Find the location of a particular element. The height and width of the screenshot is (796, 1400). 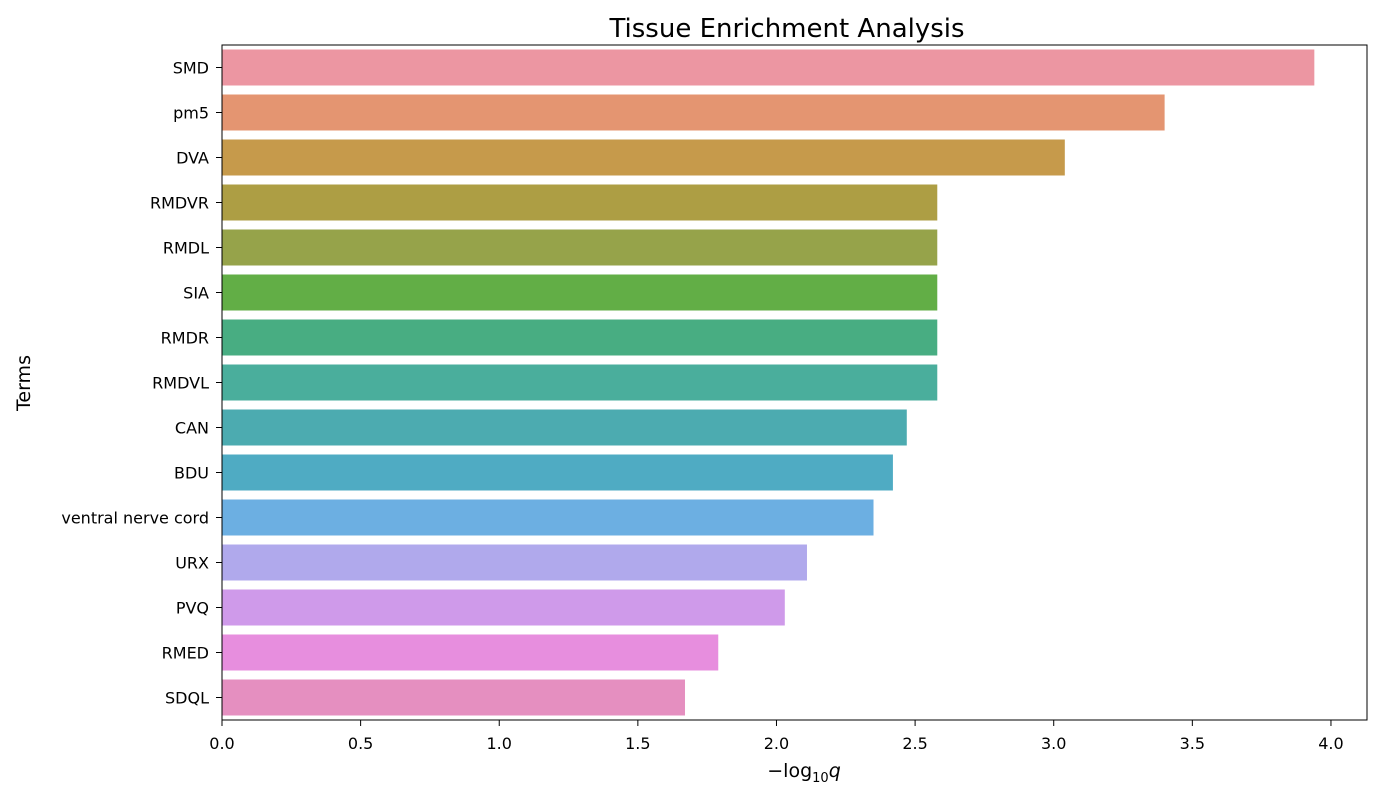

y-tick-label: RMDR is located at coordinates (185, 338).